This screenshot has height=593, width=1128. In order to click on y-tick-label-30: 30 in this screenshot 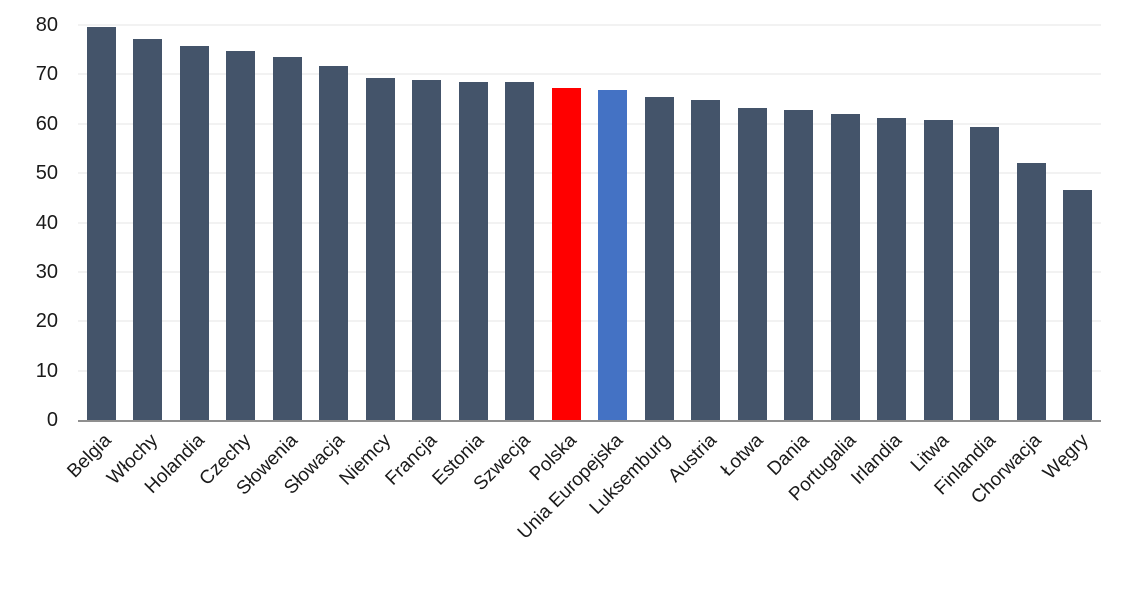, I will do `click(46, 271)`.